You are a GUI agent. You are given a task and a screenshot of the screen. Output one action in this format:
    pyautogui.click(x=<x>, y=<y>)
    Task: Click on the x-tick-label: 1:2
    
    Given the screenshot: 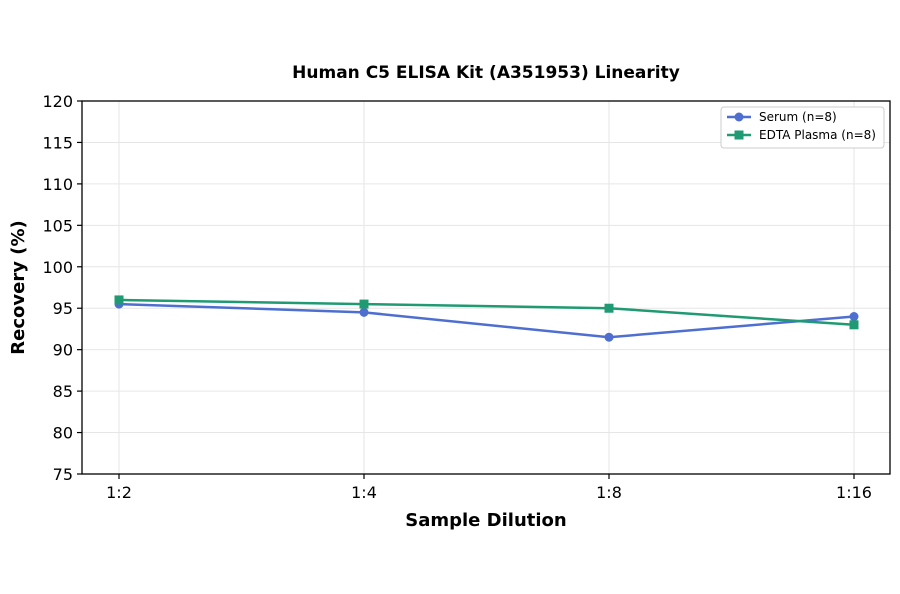 What is the action you would take?
    pyautogui.click(x=119, y=492)
    